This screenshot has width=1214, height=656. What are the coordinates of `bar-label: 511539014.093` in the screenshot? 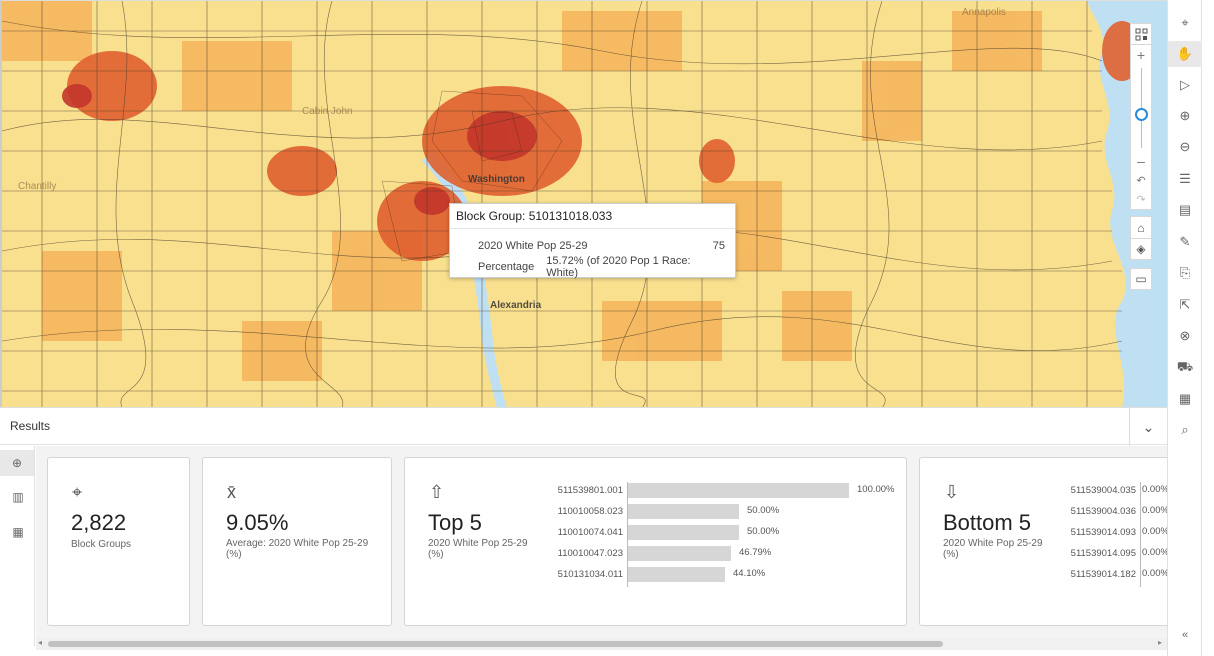 It's located at (1103, 532).